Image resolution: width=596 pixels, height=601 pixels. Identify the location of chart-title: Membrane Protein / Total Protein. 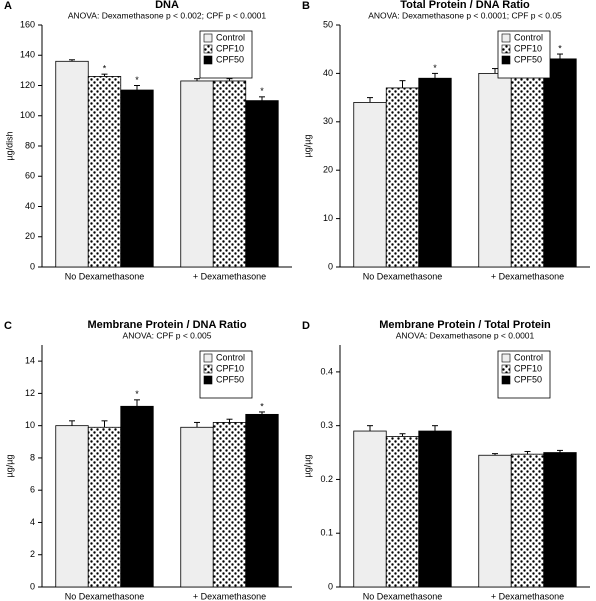
(465, 325).